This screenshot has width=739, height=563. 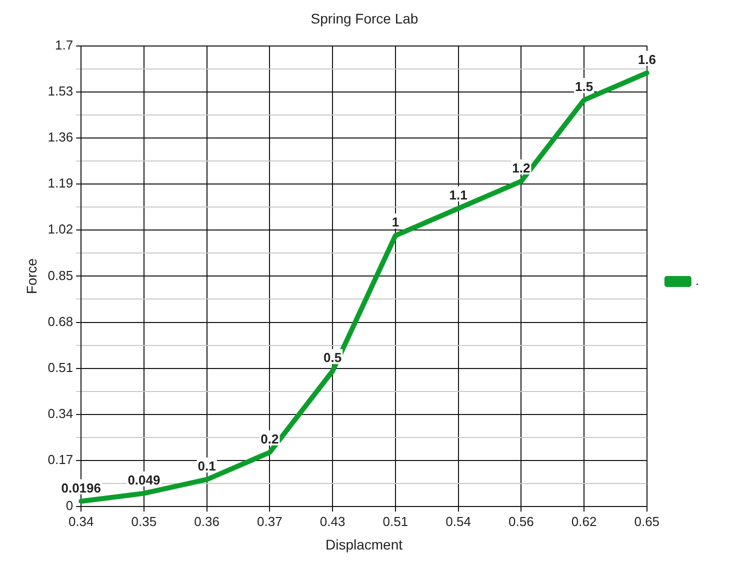 What do you see at coordinates (584, 86) in the screenshot?
I see `data-label: 1.5` at bounding box center [584, 86].